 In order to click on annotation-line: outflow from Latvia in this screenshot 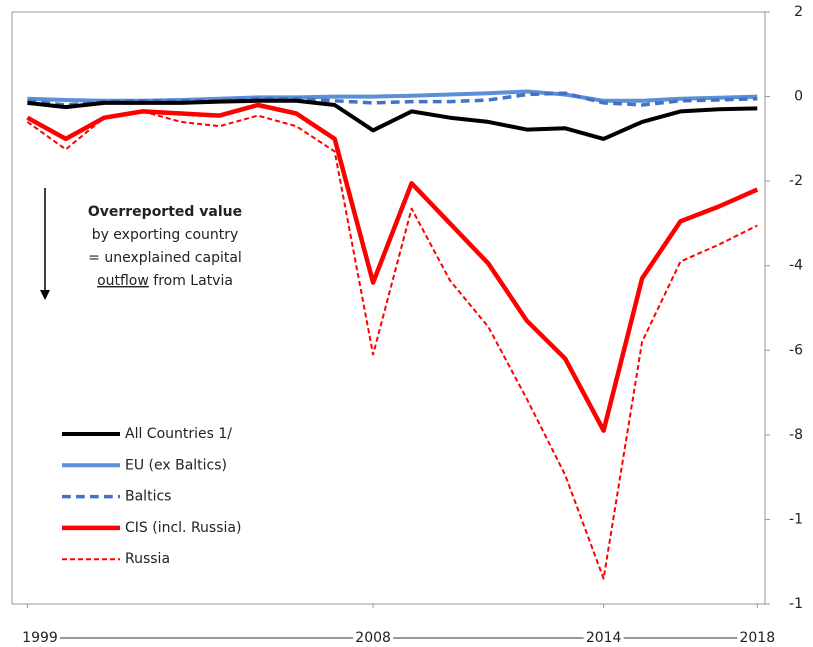, I will do `click(165, 281)`.